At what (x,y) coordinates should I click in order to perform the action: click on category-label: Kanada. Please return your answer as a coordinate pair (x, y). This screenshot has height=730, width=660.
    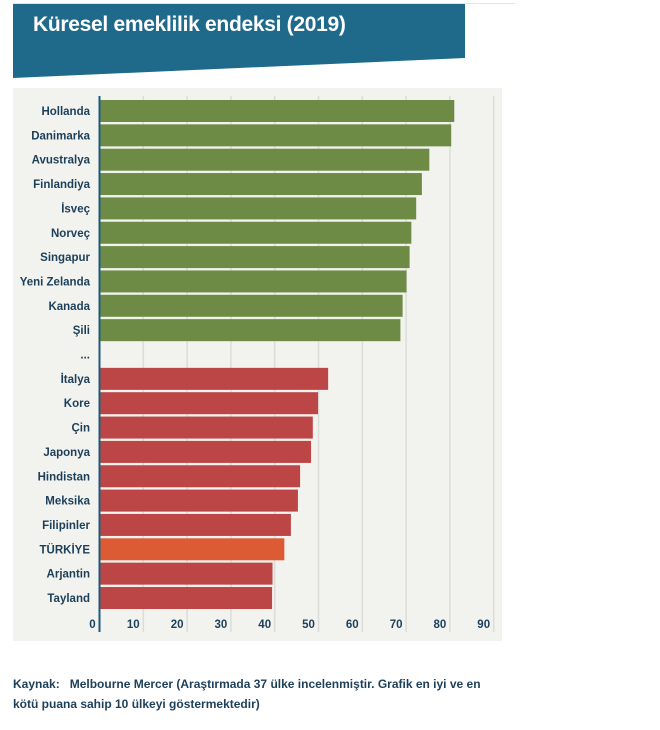
    Looking at the image, I should click on (69, 307).